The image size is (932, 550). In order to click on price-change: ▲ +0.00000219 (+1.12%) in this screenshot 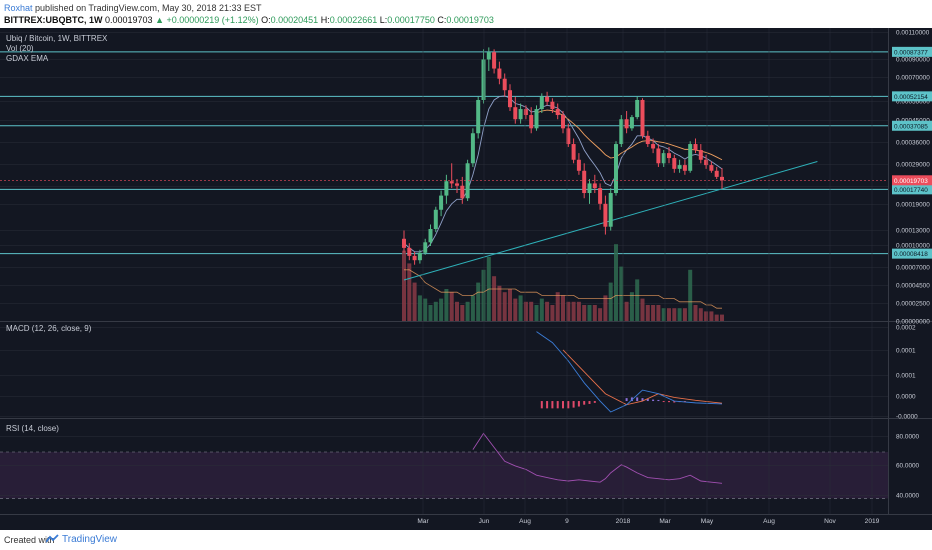, I will do `click(207, 20)`.